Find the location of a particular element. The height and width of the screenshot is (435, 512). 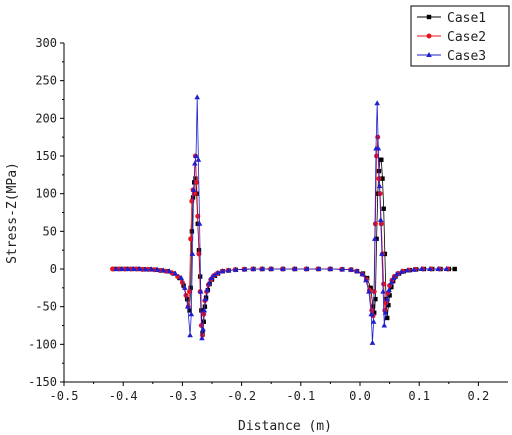

x-tick-label: 0.1 is located at coordinates (419, 396).